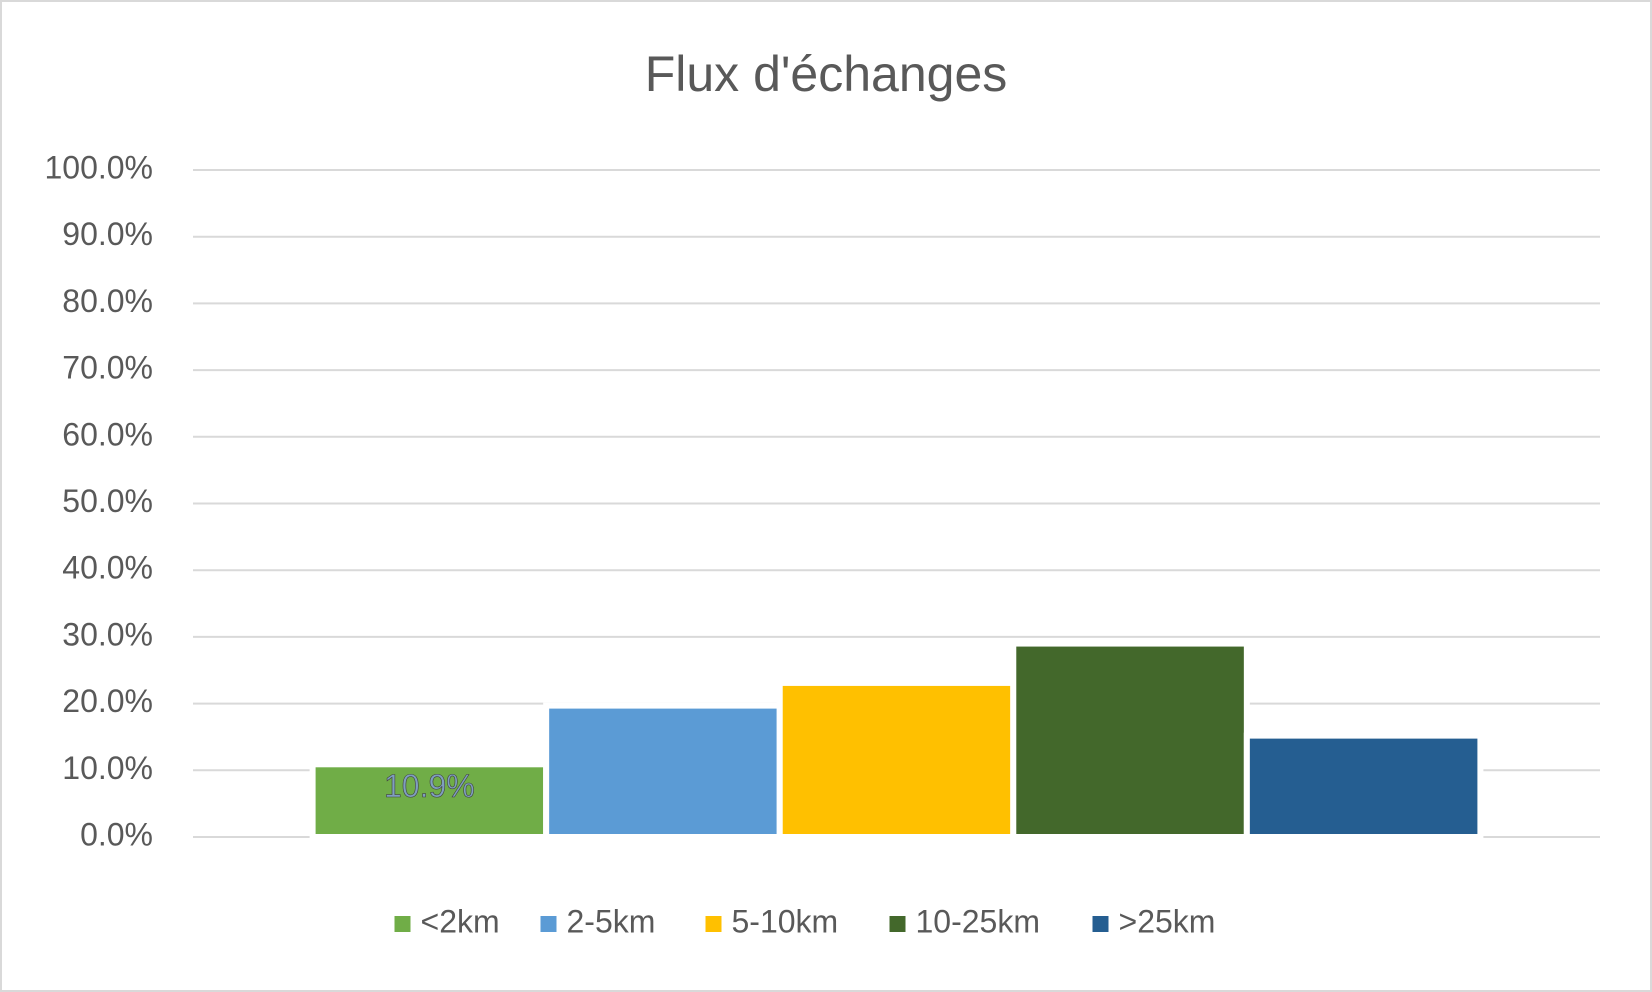 Image resolution: width=1652 pixels, height=992 pixels. What do you see at coordinates (107, 768) in the screenshot?
I see `y-tick-label: 10.0%` at bounding box center [107, 768].